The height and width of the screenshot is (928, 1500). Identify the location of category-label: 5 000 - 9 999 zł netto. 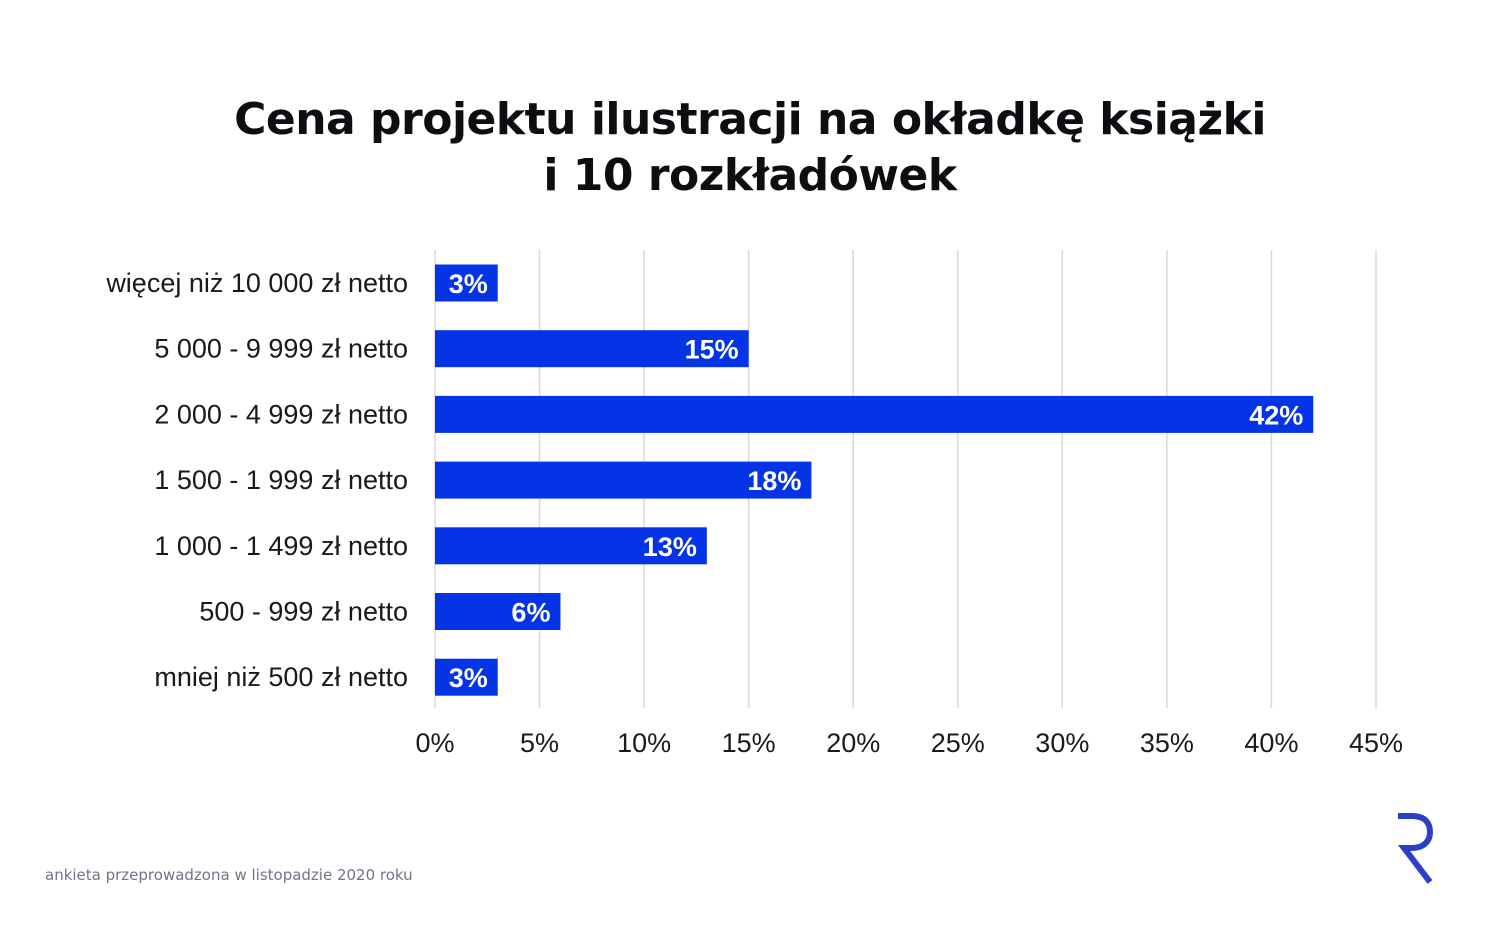
(281, 349).